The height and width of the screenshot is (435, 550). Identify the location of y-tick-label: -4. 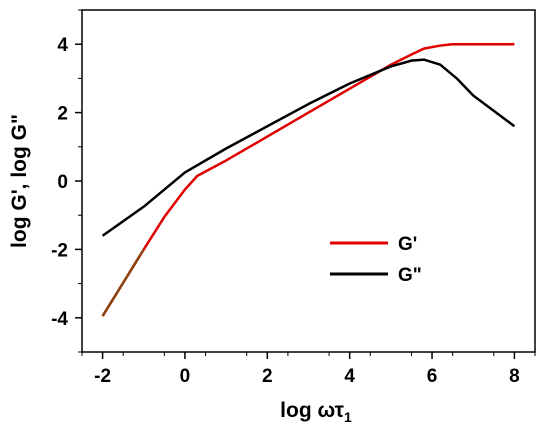
(59, 319).